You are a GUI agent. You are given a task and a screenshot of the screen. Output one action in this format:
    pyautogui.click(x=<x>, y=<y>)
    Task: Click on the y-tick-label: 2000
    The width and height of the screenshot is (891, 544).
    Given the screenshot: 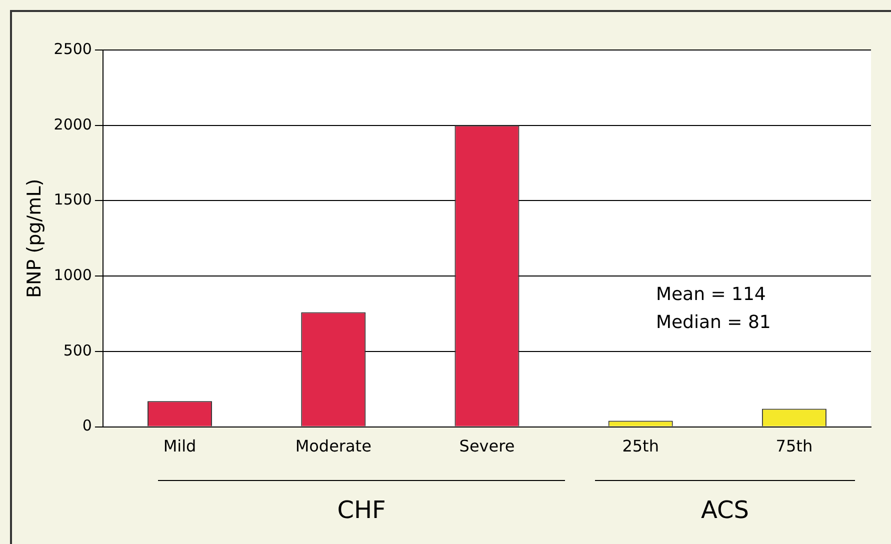 What is the action you would take?
    pyautogui.click(x=73, y=124)
    